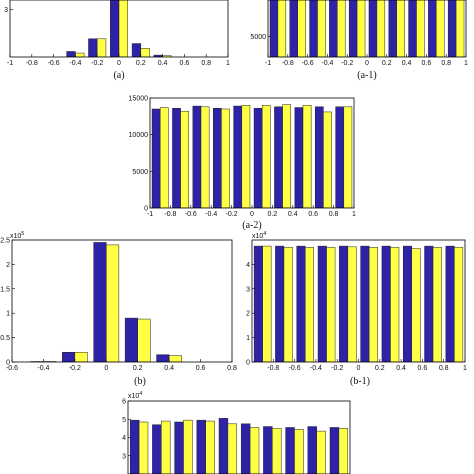 The height and width of the screenshot is (474, 474). I want to click on y-exponent-label: x105, so click(17, 235).